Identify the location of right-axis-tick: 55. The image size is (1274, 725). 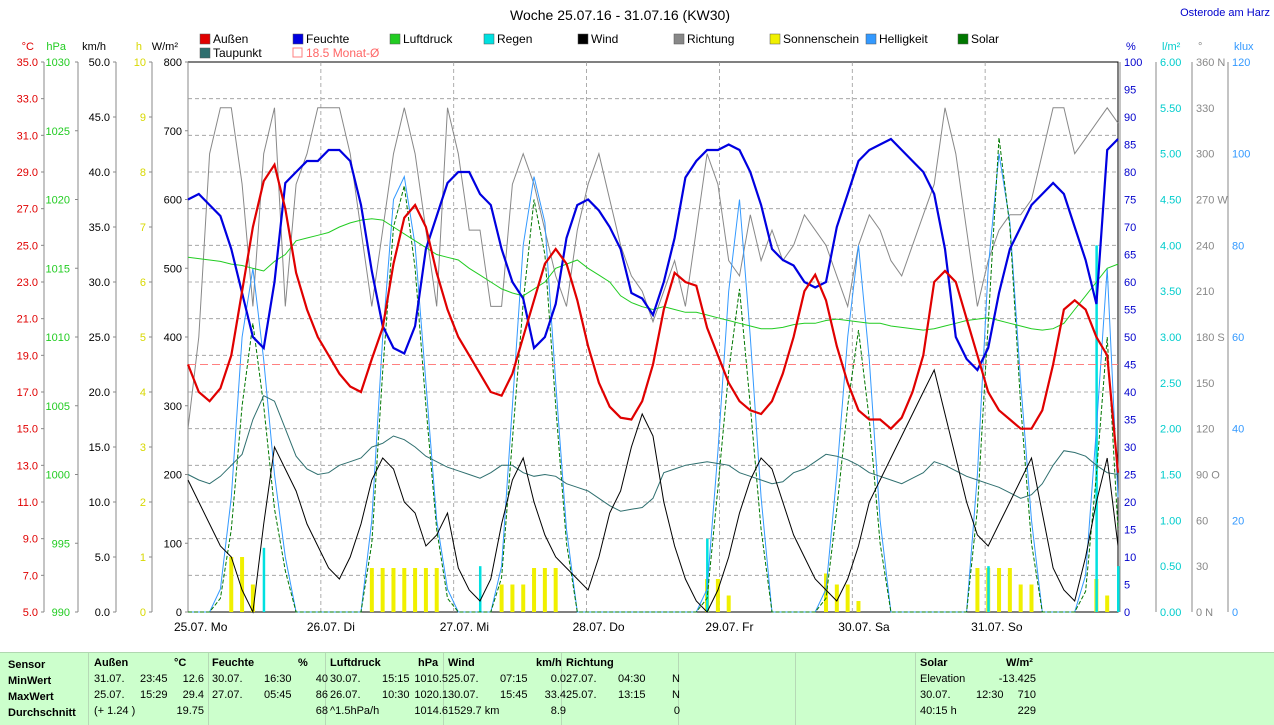
(1130, 311).